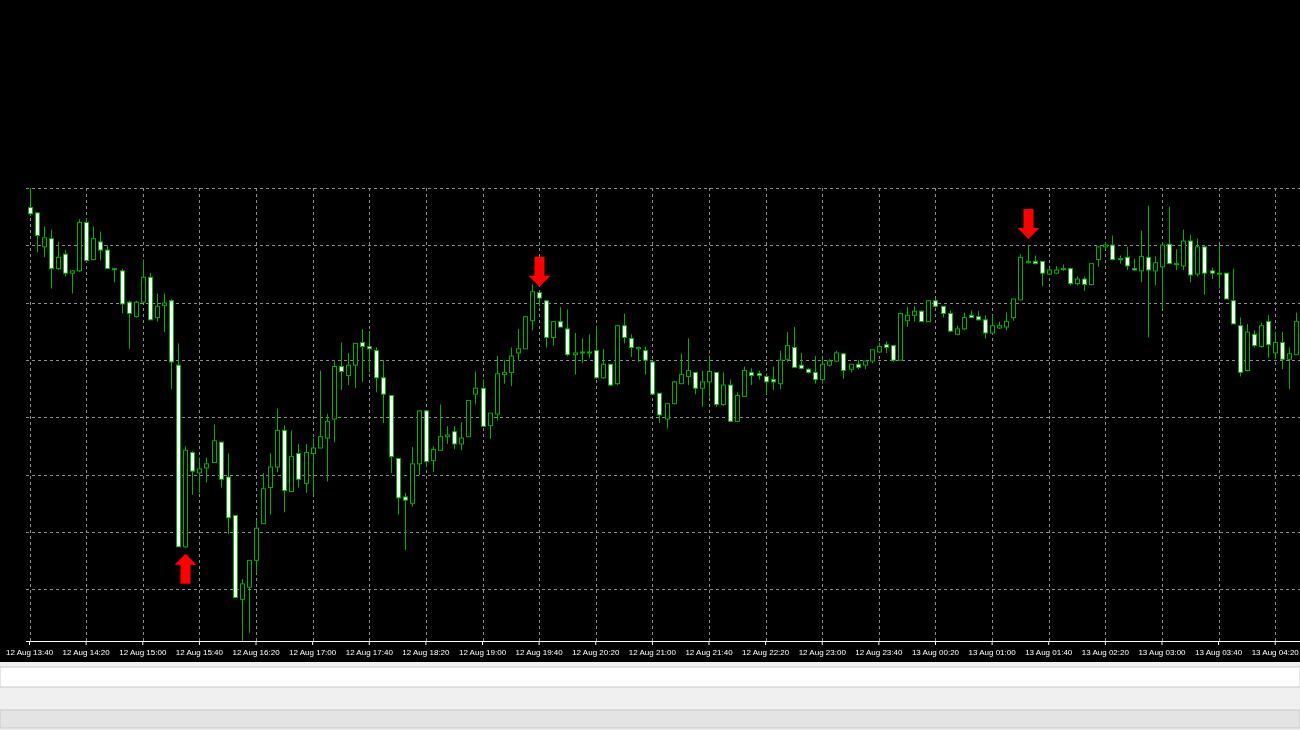 This screenshot has width=1300, height=730. What do you see at coordinates (426, 652) in the screenshot?
I see `x-tick-label: 12 Aug 18:20` at bounding box center [426, 652].